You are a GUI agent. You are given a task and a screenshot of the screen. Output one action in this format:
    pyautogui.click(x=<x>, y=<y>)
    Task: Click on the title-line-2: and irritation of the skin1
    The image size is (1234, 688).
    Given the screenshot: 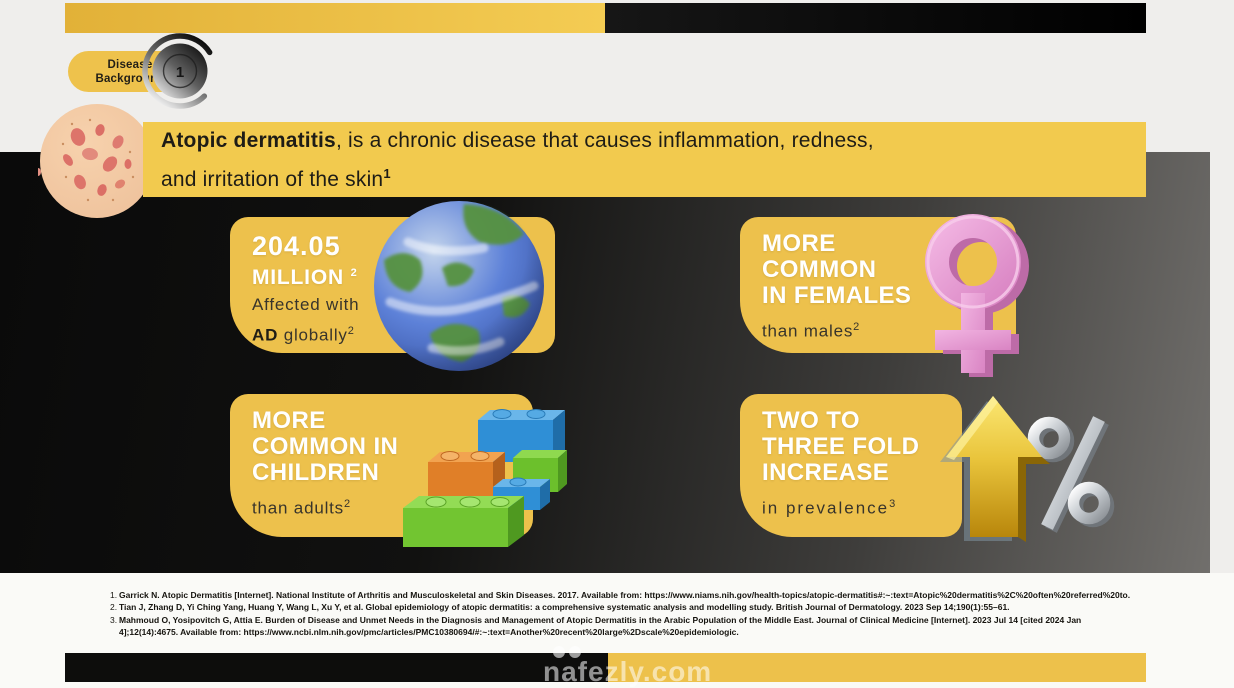 What is the action you would take?
    pyautogui.click(x=653, y=176)
    